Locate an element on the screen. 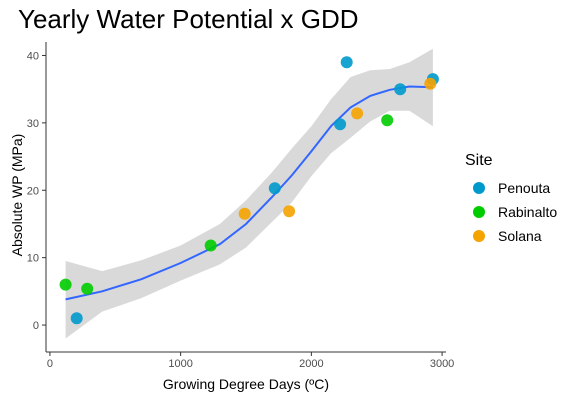  y-axis-ticks: 0 10 20 30 40 is located at coordinates (36, 191).